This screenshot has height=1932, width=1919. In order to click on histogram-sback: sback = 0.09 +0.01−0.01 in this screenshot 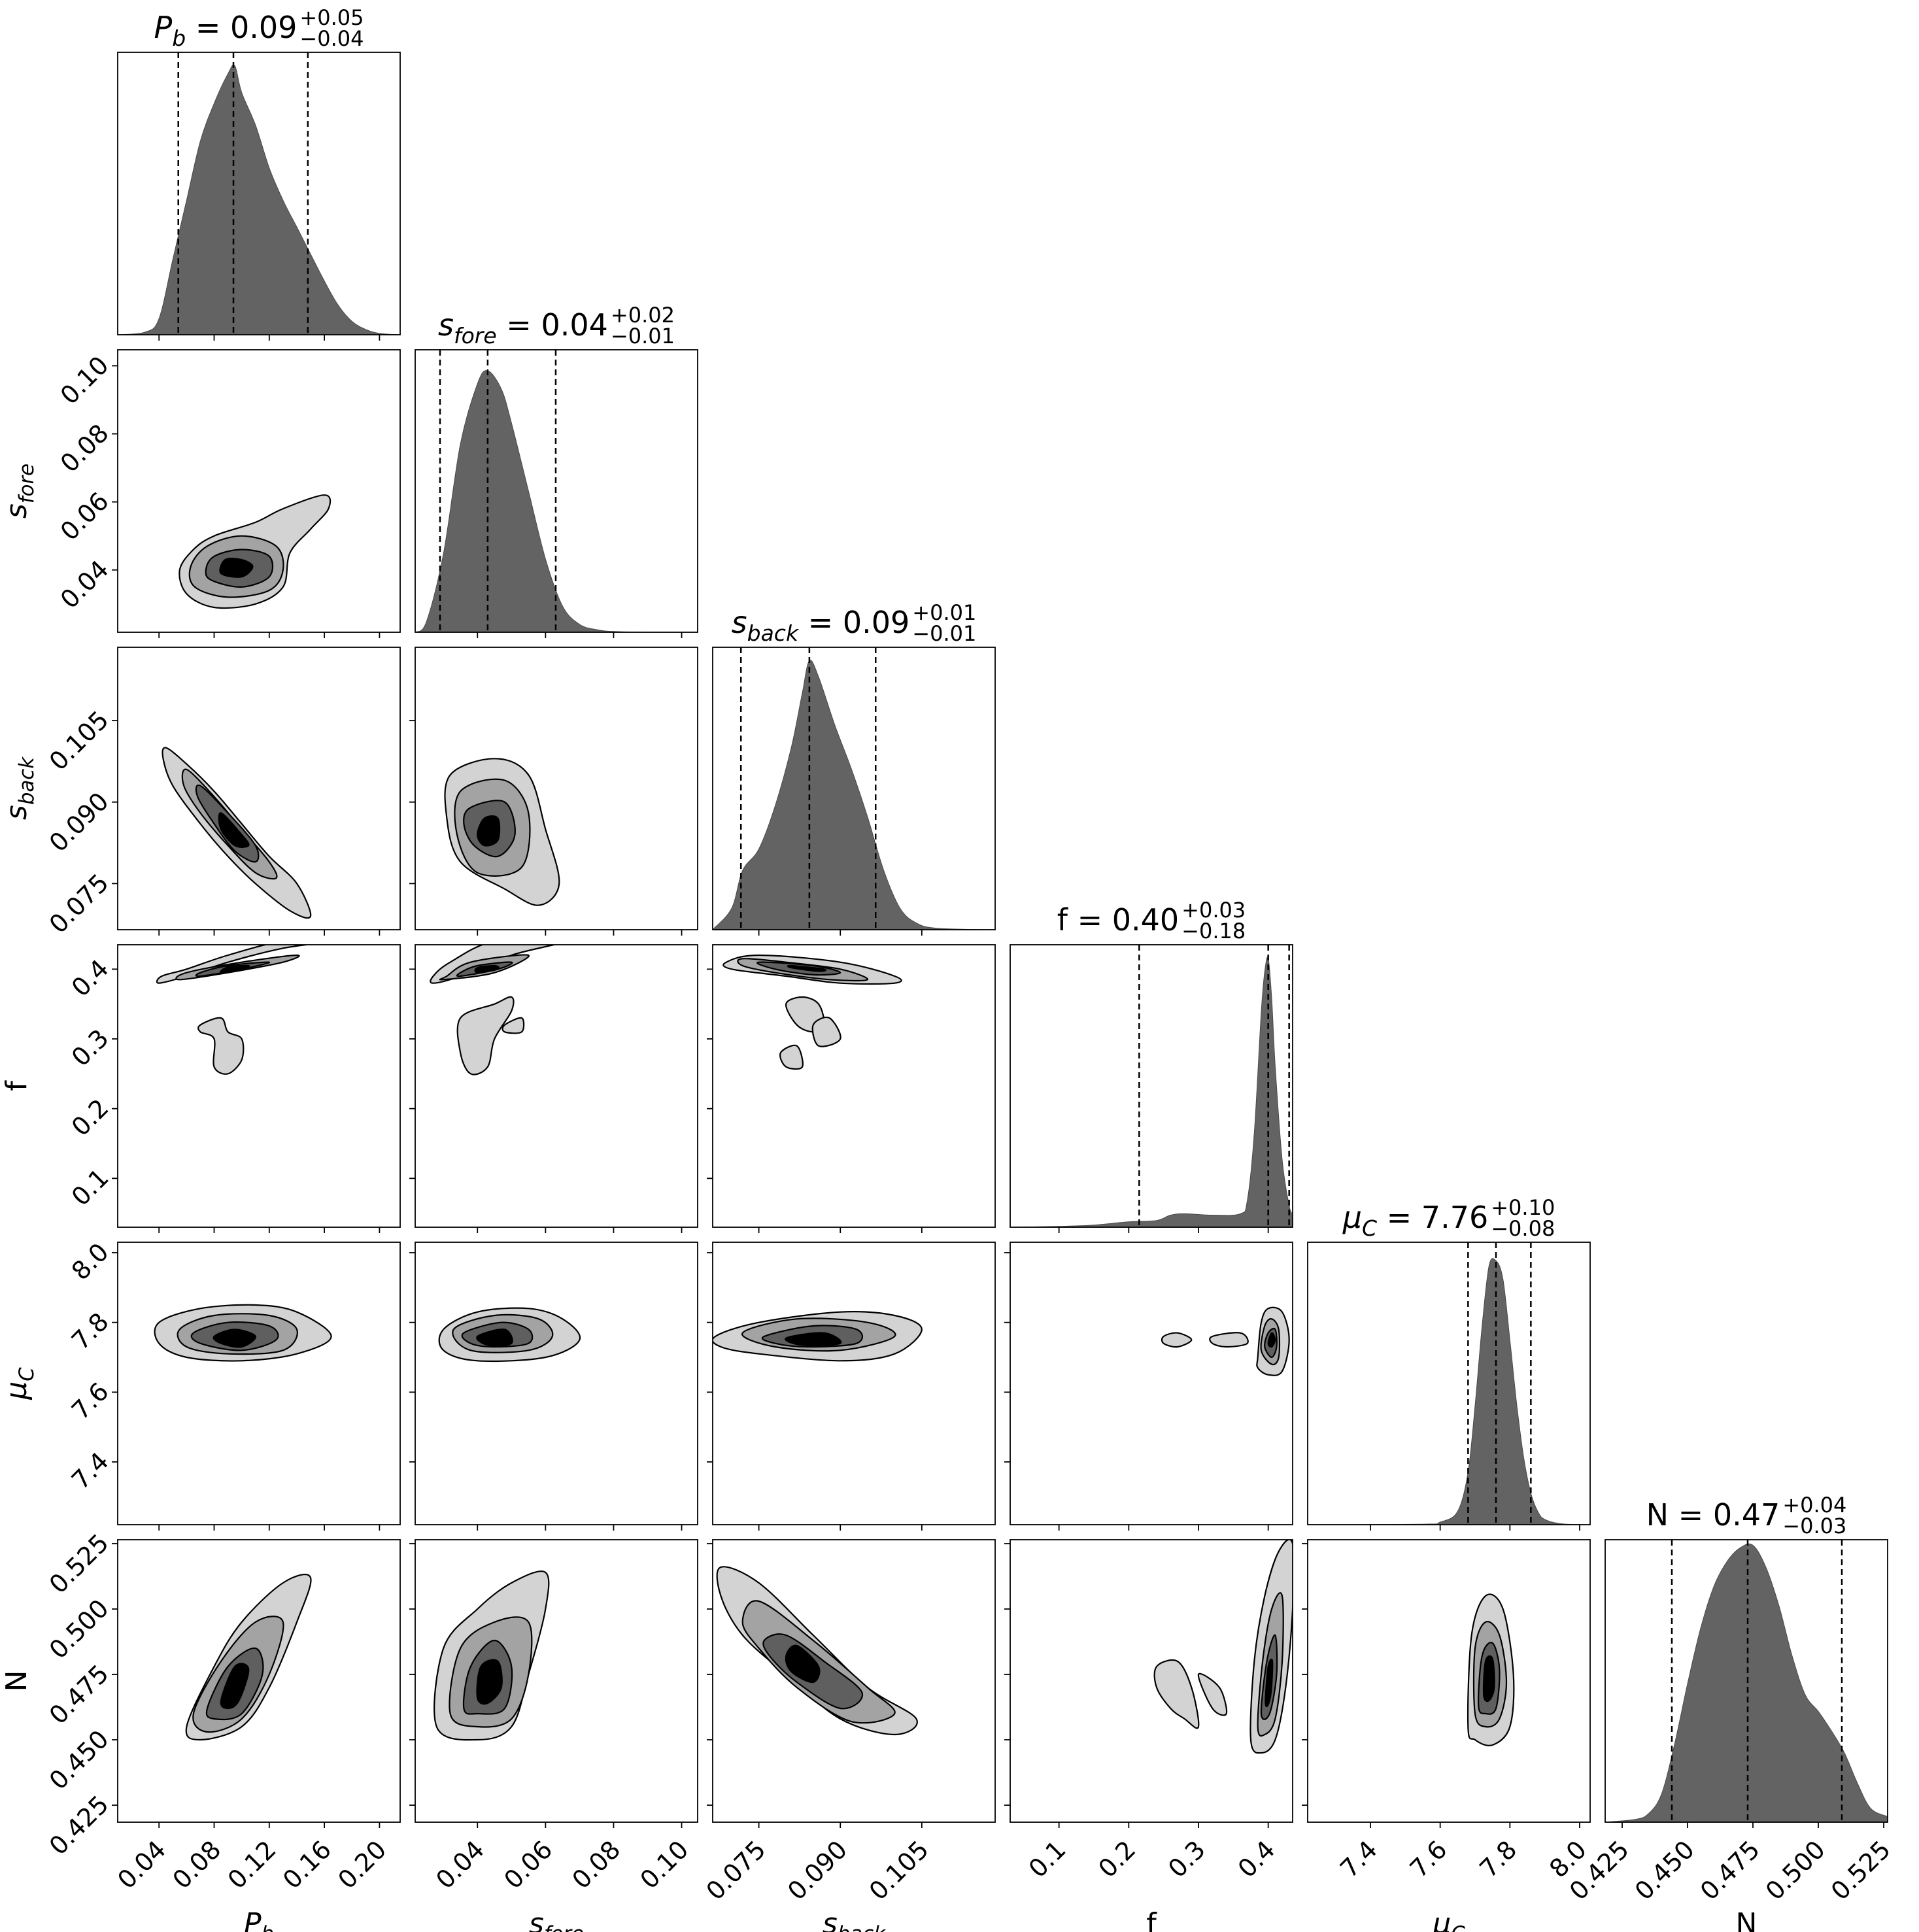, I will do `click(854, 768)`.